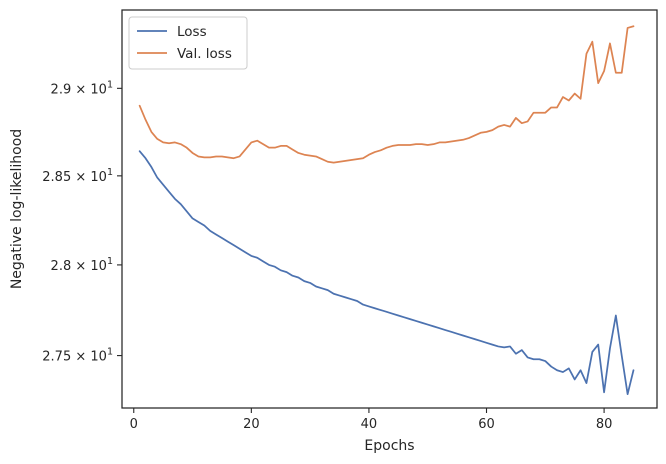 The height and width of the screenshot is (464, 666). What do you see at coordinates (251, 424) in the screenshot?
I see `x-tick-label: 20` at bounding box center [251, 424].